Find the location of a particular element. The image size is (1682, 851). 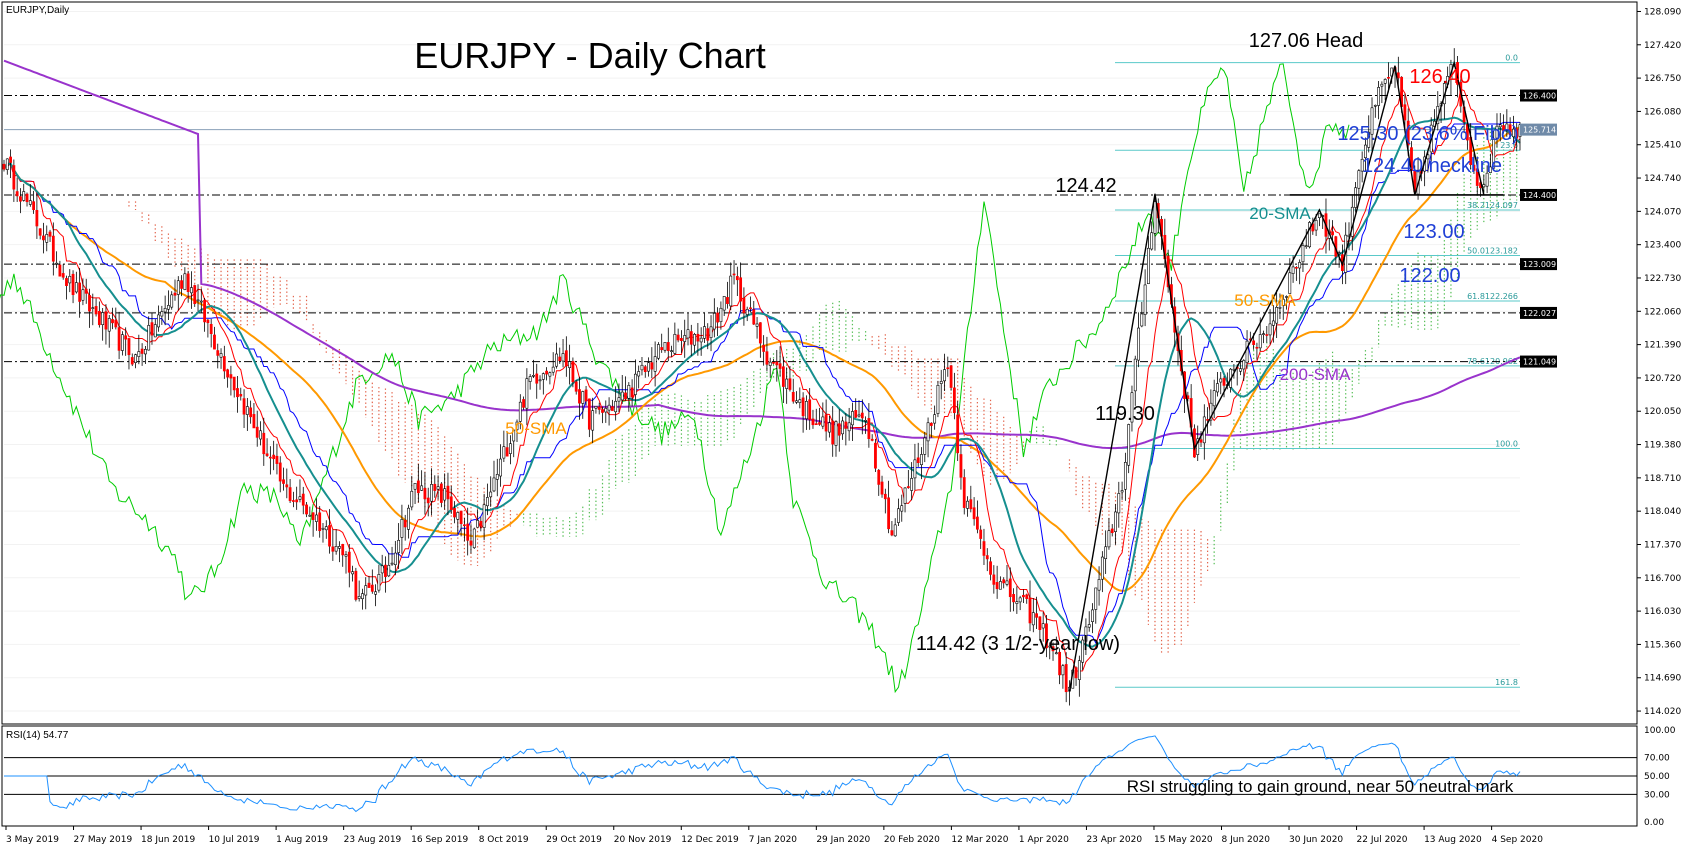

fibo-level-label: 100.0 is located at coordinates (1506, 444).